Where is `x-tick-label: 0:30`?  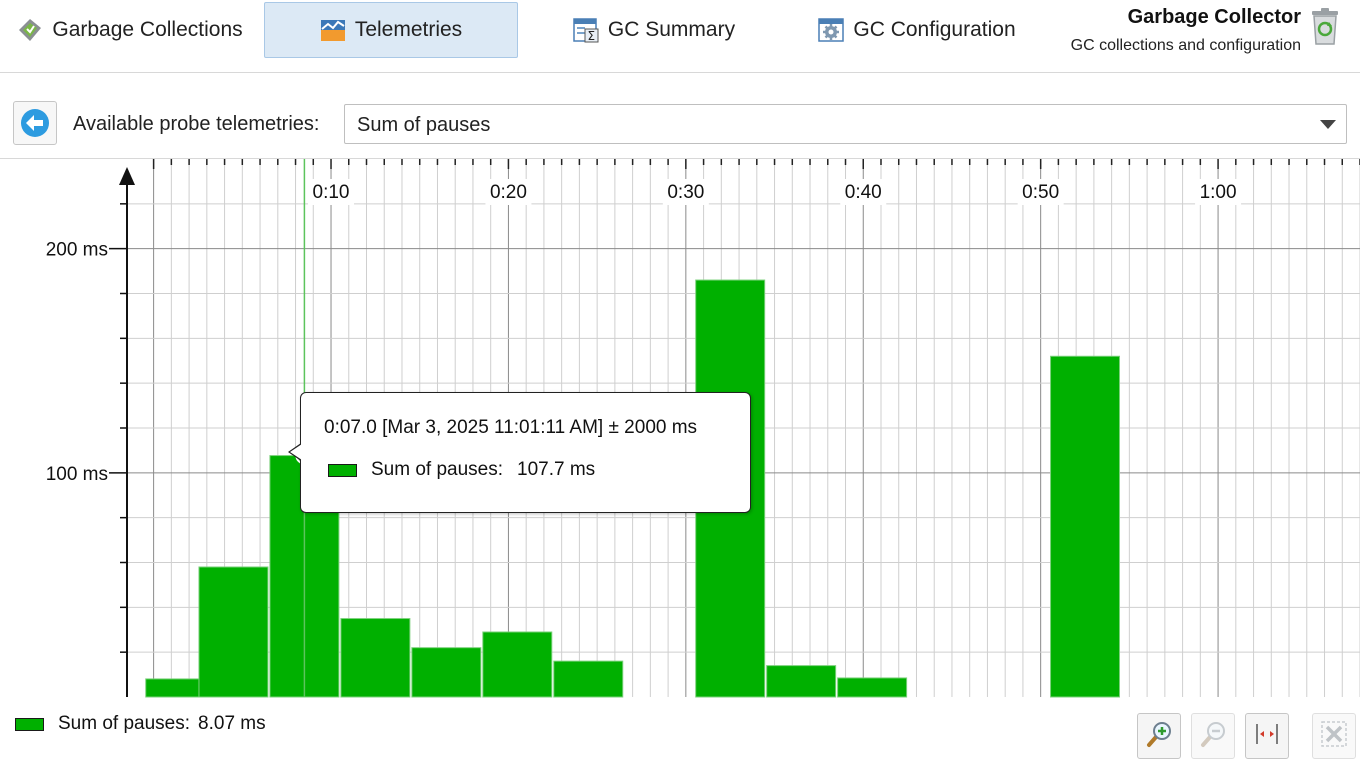 x-tick-label: 0:30 is located at coordinates (685, 192).